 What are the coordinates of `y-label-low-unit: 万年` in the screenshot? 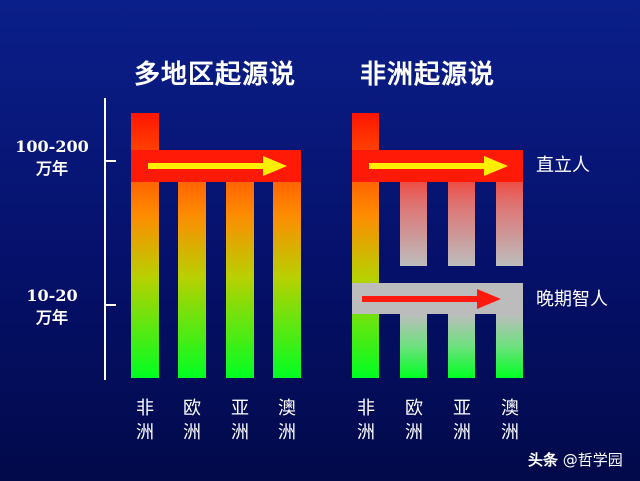 It's located at (51, 317).